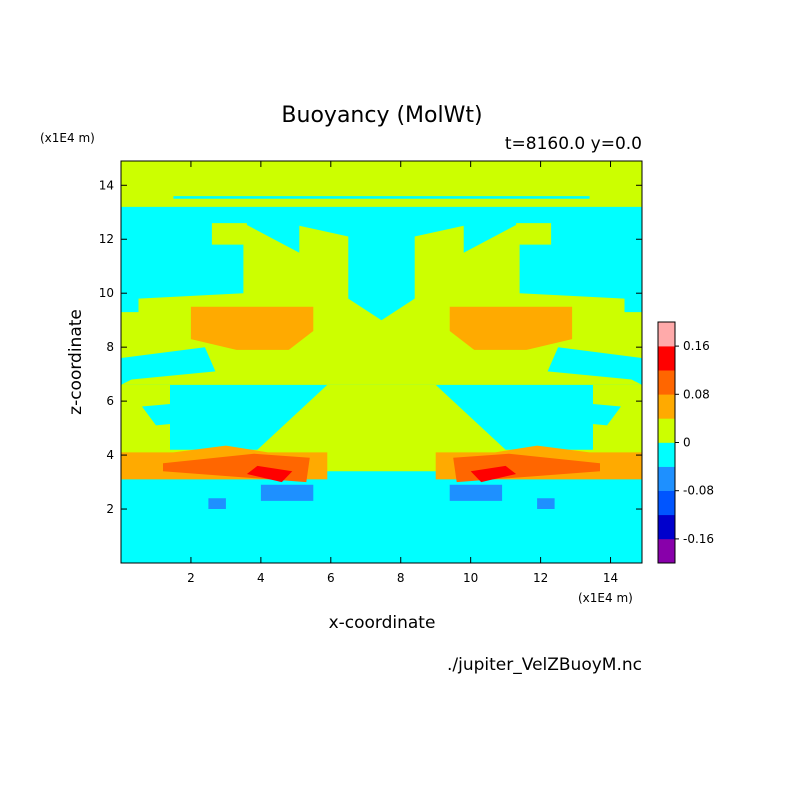 This screenshot has width=804, height=804. Describe the element at coordinates (110, 455) in the screenshot. I see `y-tick-label: 4` at that location.